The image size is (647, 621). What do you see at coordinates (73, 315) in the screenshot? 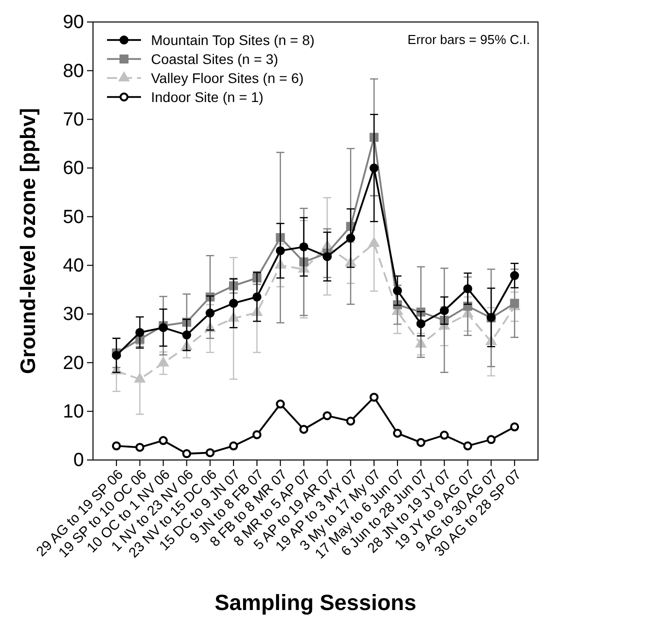
I see `y-tick-label: 30` at bounding box center [73, 315].